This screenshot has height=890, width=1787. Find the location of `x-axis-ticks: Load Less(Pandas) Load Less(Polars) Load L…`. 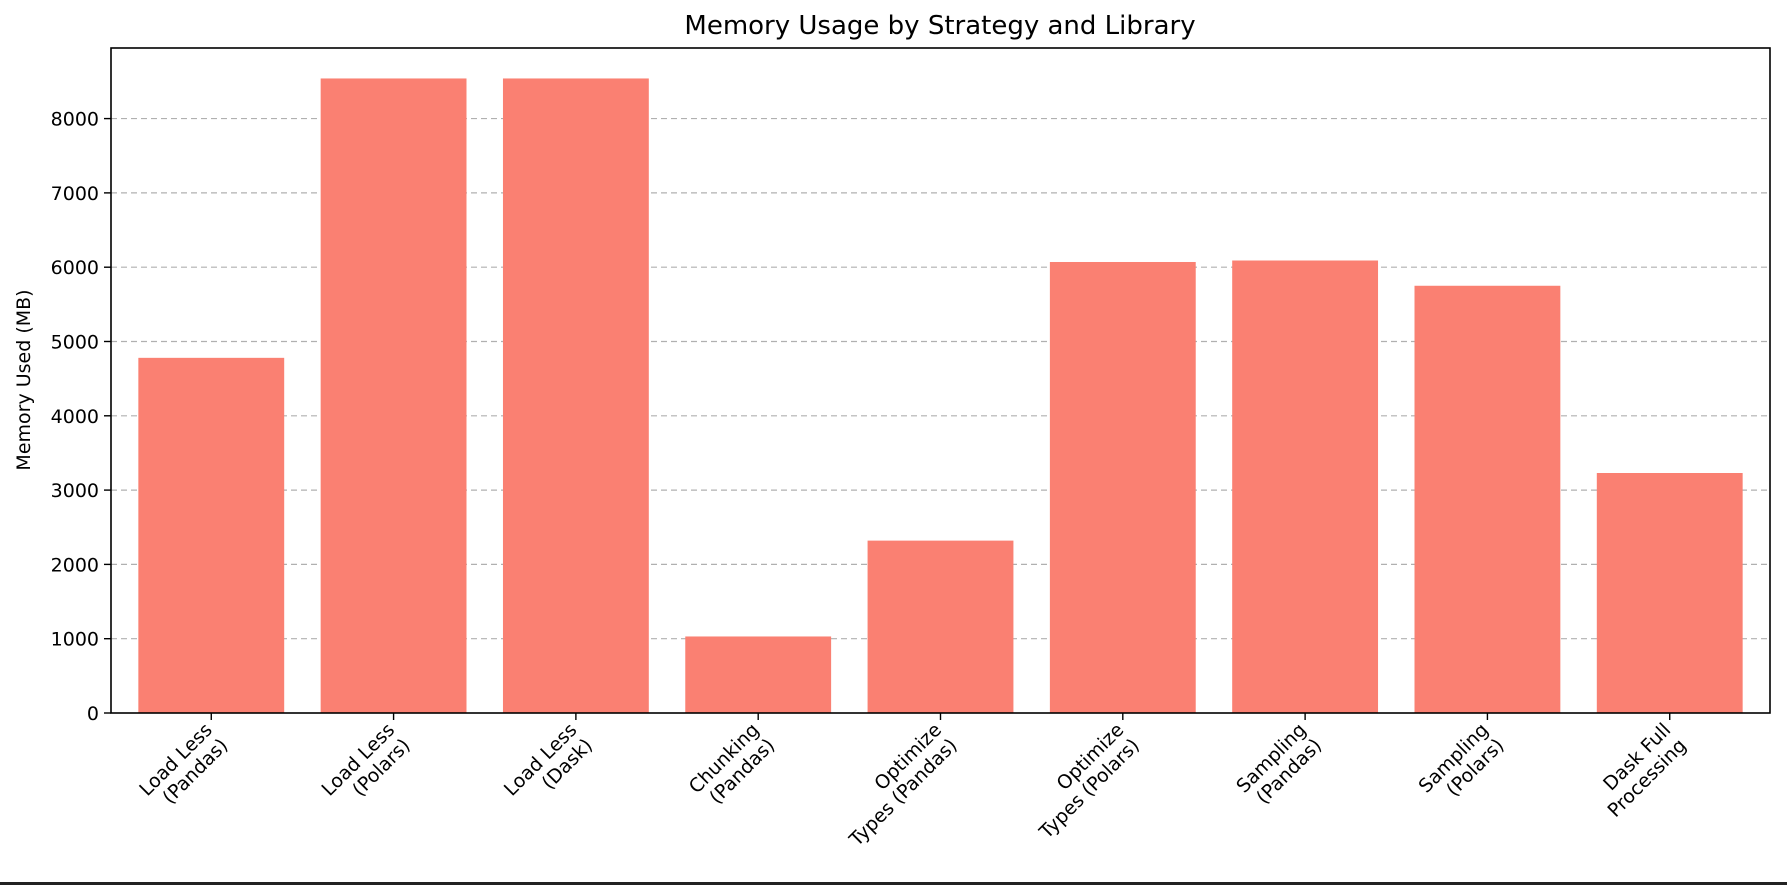

x-axis-ticks: Load Less(Pandas) Load Less(Polars) Load L… is located at coordinates (913, 782).